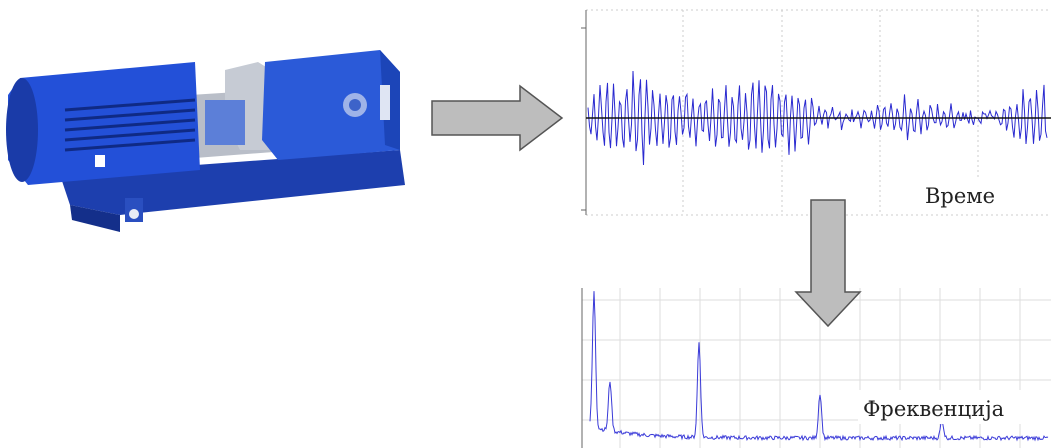 This screenshot has height=448, width=1051. What do you see at coordinates (960, 196) in the screenshot?
I see `time-label: Време` at bounding box center [960, 196].